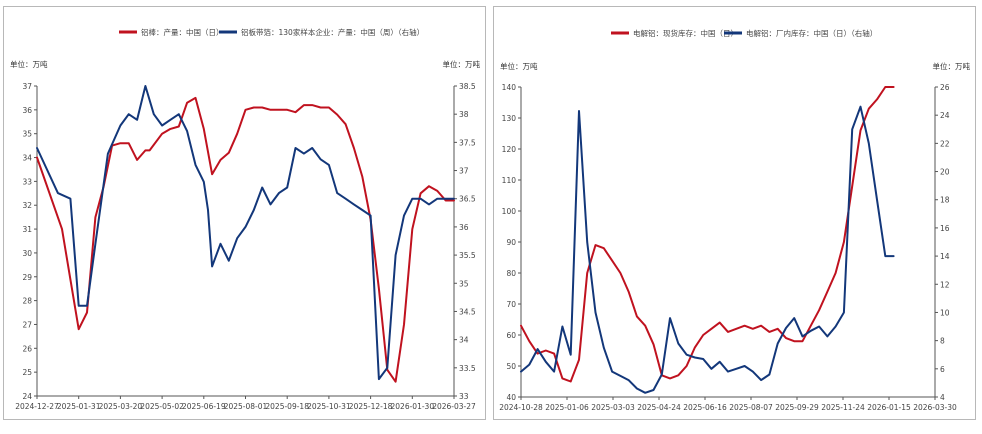  I want to click on y-tick-right-label: 34.5, so click(467, 311).